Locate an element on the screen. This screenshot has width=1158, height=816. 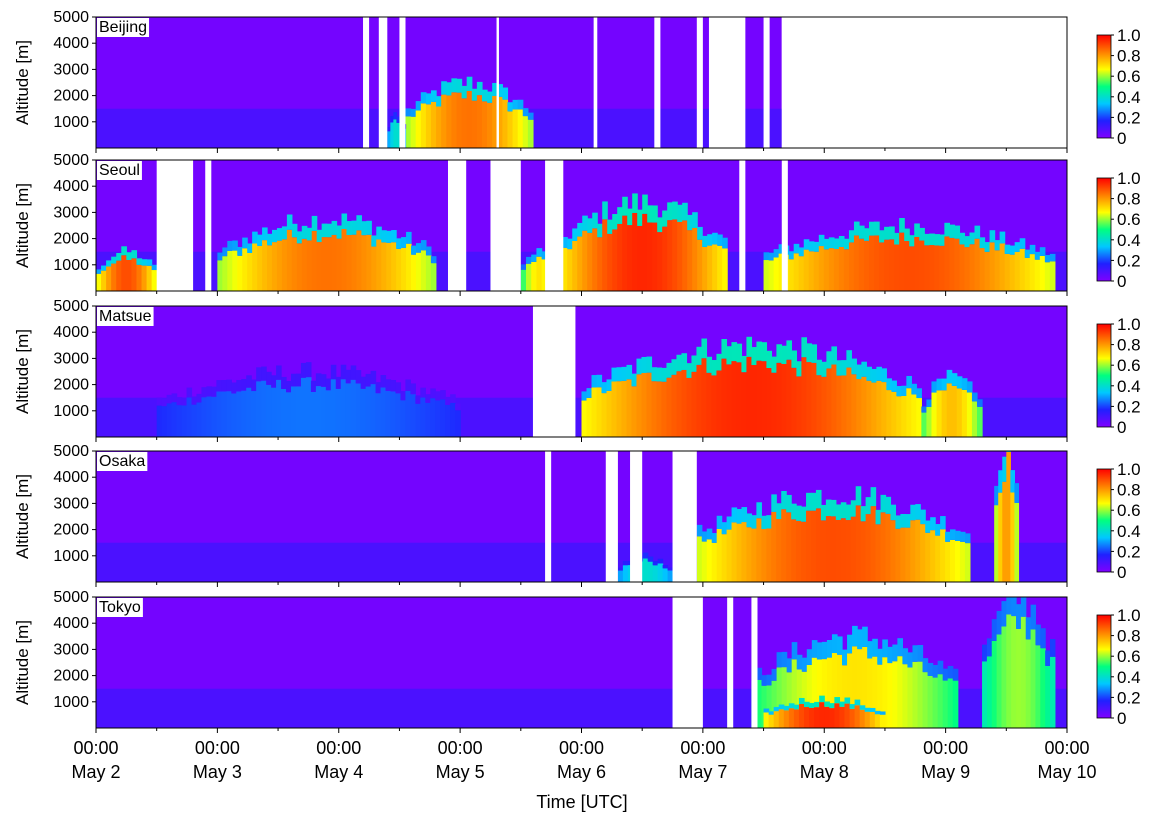
x-tick-date: May 8 is located at coordinates (824, 772).